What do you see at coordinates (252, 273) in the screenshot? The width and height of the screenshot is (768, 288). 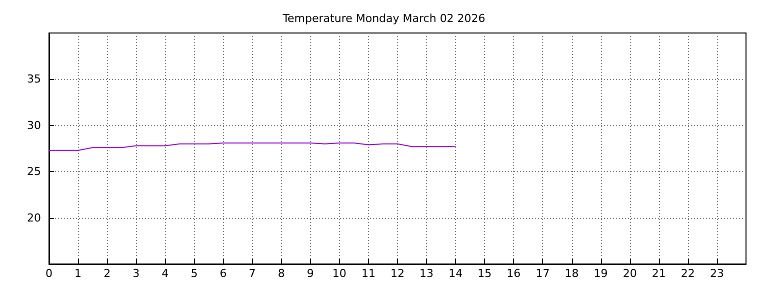 I see `x-tick-label: 7` at bounding box center [252, 273].